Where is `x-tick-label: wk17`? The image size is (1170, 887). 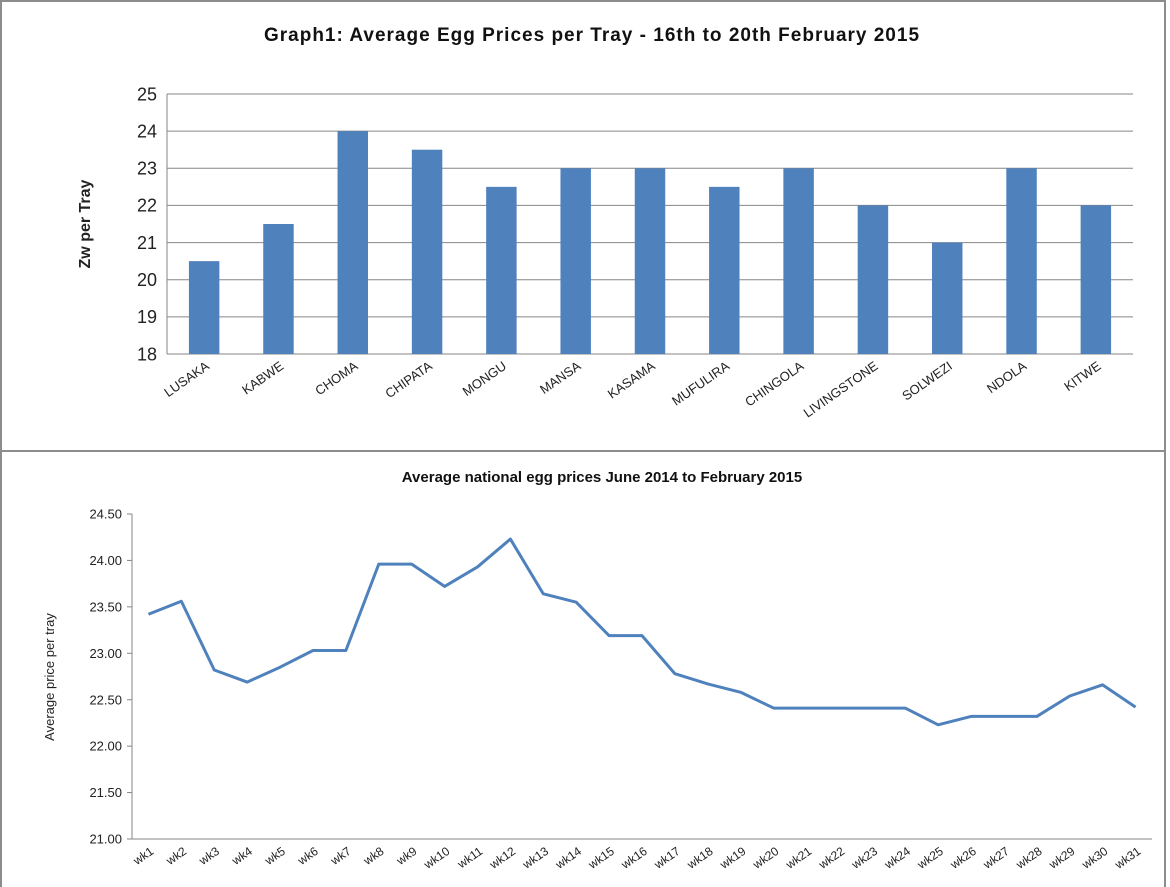 x-tick-label: wk17 is located at coordinates (667, 858).